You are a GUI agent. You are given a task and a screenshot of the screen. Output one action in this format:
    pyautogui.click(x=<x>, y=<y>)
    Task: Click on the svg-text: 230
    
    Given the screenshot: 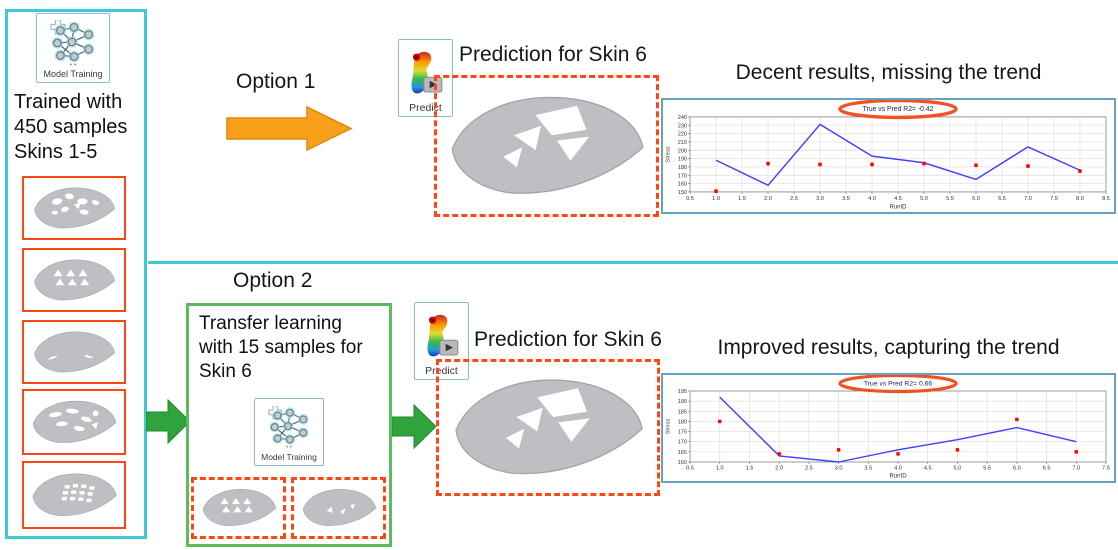 What is the action you would take?
    pyautogui.click(x=682, y=126)
    